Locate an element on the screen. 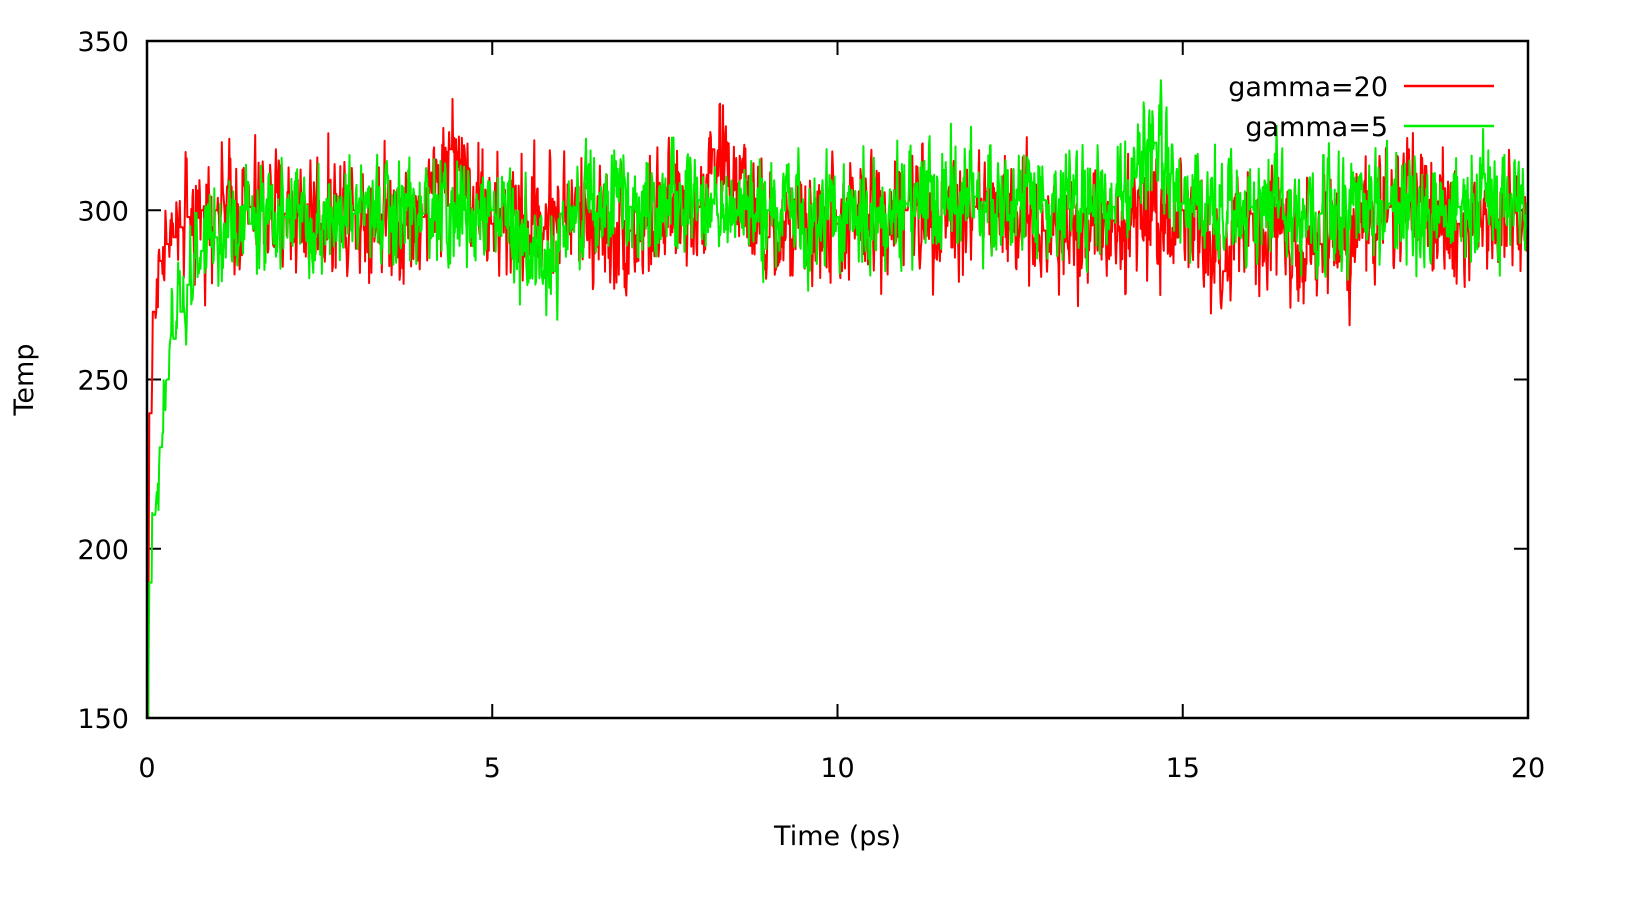 This screenshot has height=899, width=1642. y-tick-label: 250 is located at coordinates (103, 381).